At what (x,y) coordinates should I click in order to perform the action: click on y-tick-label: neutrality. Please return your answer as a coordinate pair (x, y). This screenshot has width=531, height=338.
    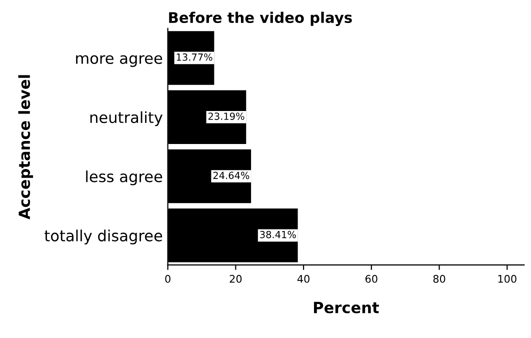
    Looking at the image, I should click on (126, 118).